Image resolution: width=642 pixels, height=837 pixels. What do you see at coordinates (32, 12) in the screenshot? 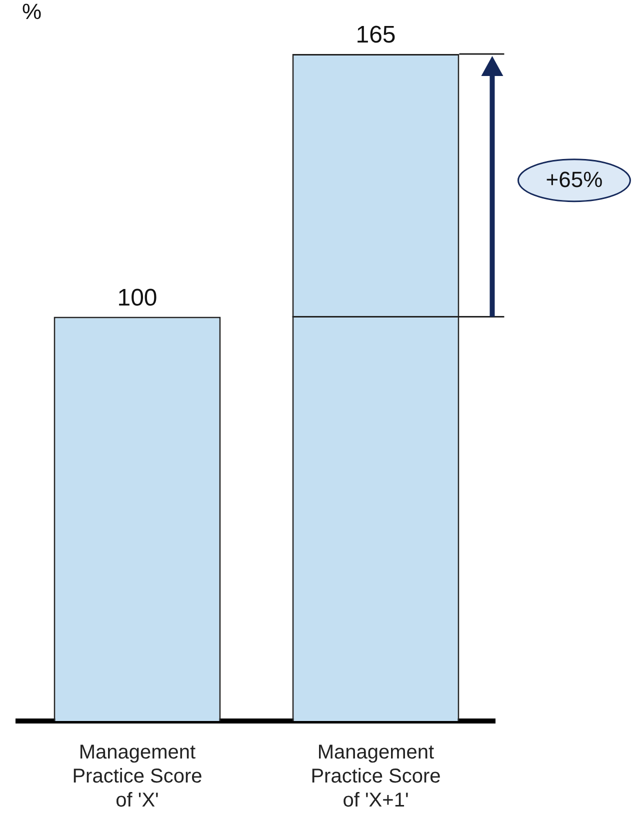
I see `y-axis-title: %` at bounding box center [32, 12].